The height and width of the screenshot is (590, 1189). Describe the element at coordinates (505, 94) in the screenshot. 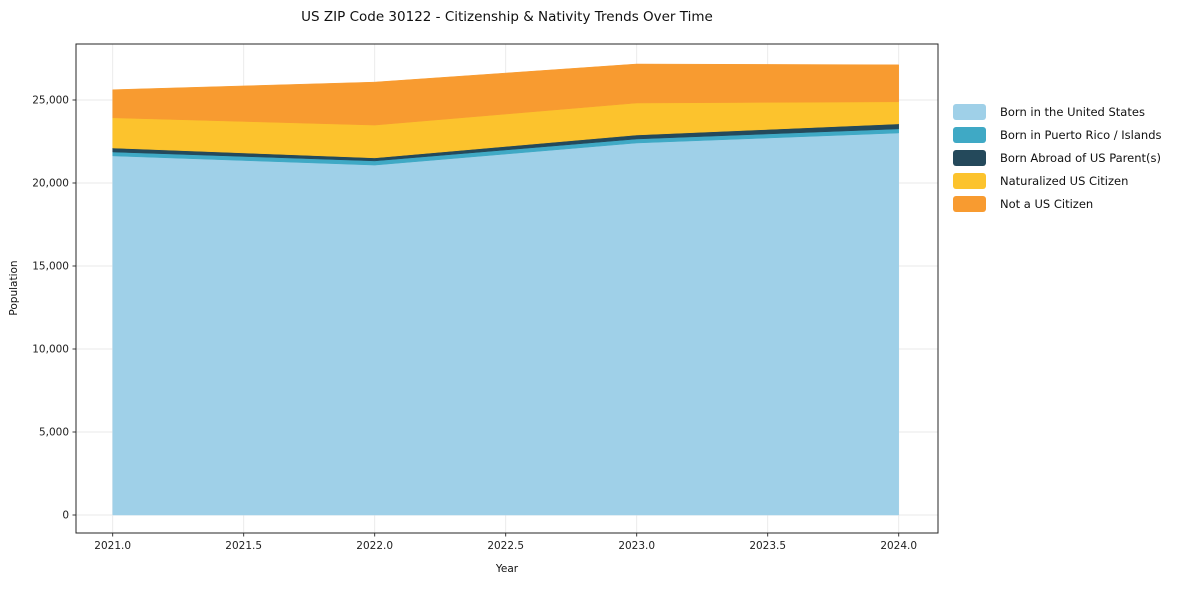

I see `area-not-citizen` at that location.